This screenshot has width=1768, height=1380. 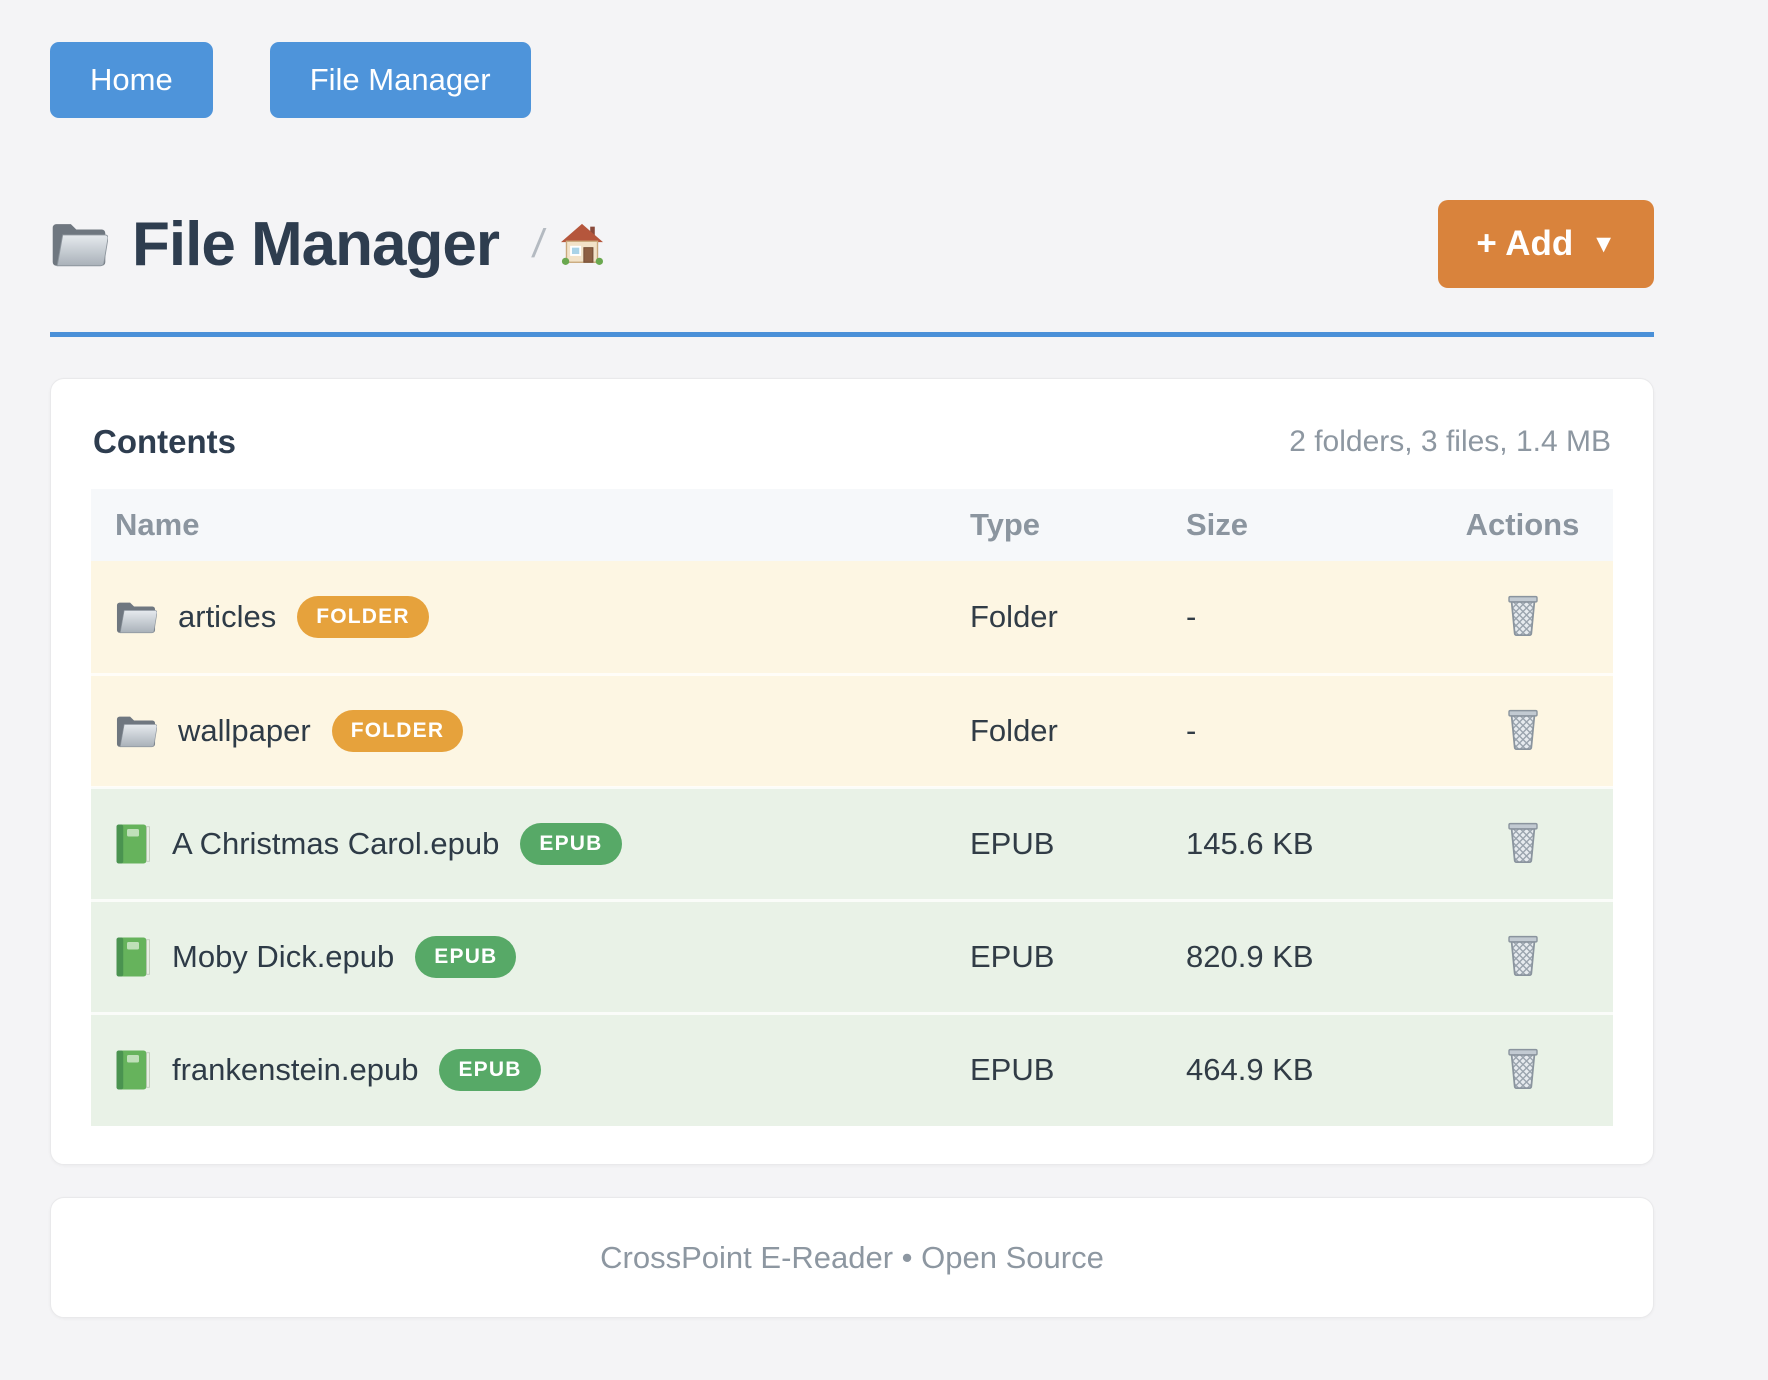 What do you see at coordinates (530, 616) in the screenshot?
I see `name-cell: articles FOLDER` at bounding box center [530, 616].